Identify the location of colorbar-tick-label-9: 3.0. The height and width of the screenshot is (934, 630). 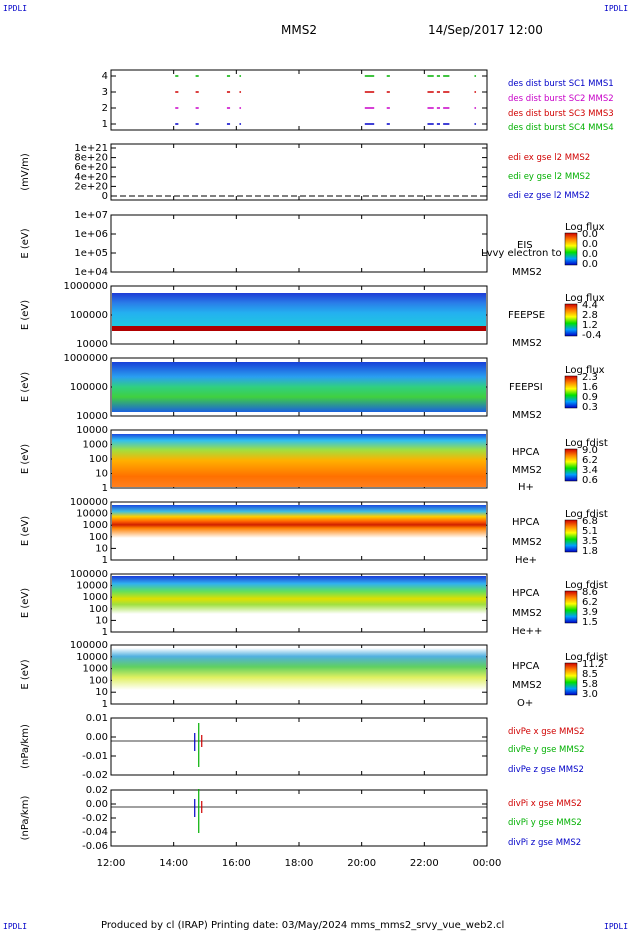
(590, 694).